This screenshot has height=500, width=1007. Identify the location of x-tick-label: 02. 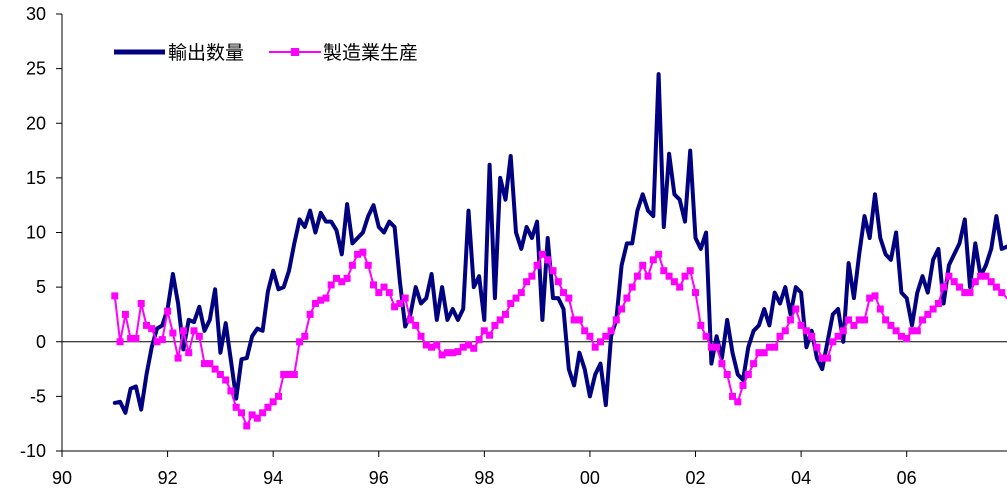
(696, 478).